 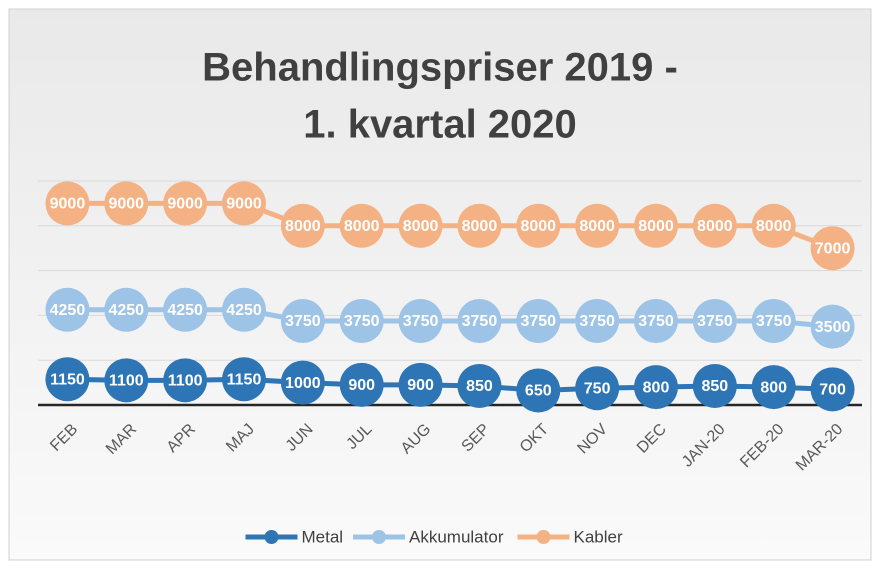 I want to click on data-label: 650, so click(x=538, y=391).